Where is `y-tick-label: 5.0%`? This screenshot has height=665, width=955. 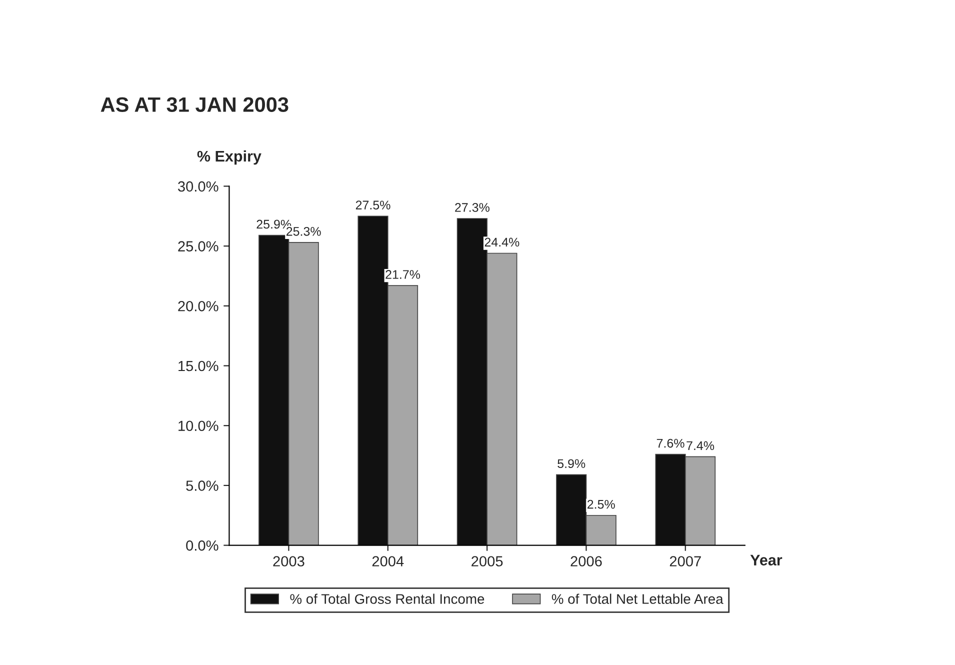 y-tick-label: 5.0% is located at coordinates (202, 485).